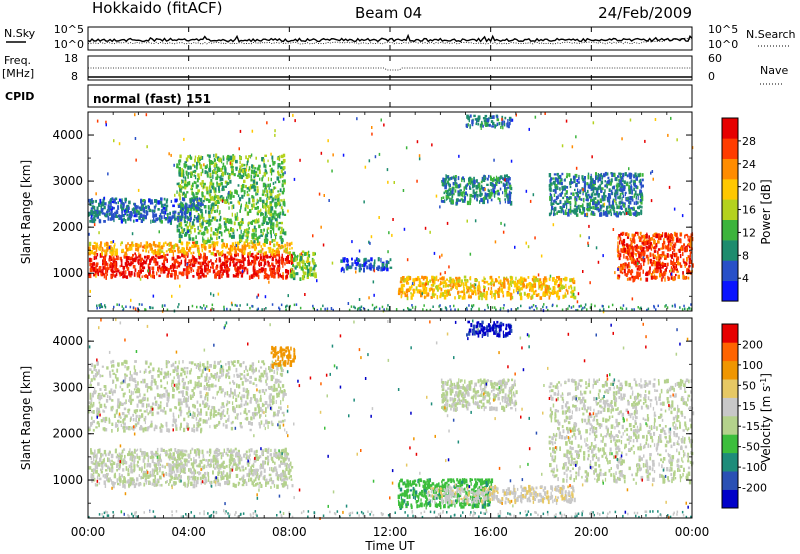 The height and width of the screenshot is (554, 800). I want to click on noise-left-label: N.Sky, so click(20, 33).